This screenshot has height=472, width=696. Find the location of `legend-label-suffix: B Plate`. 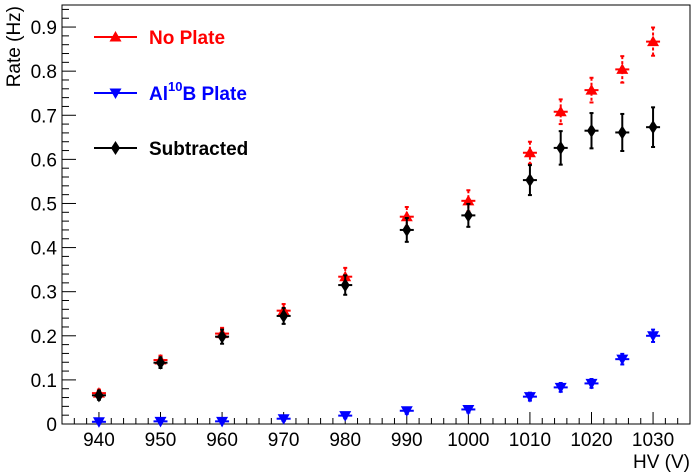

legend-label-suffix: B Plate is located at coordinates (214, 94).